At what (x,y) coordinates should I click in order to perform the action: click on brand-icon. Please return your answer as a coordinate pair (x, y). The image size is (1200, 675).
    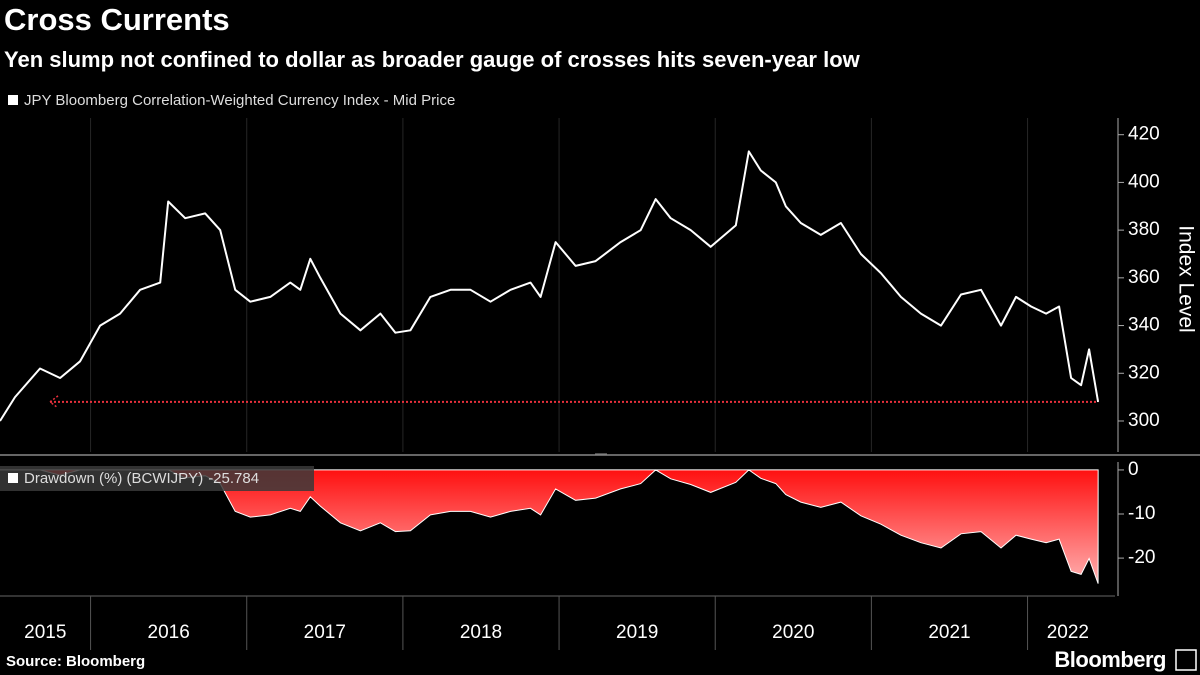
    Looking at the image, I should click on (1186, 660).